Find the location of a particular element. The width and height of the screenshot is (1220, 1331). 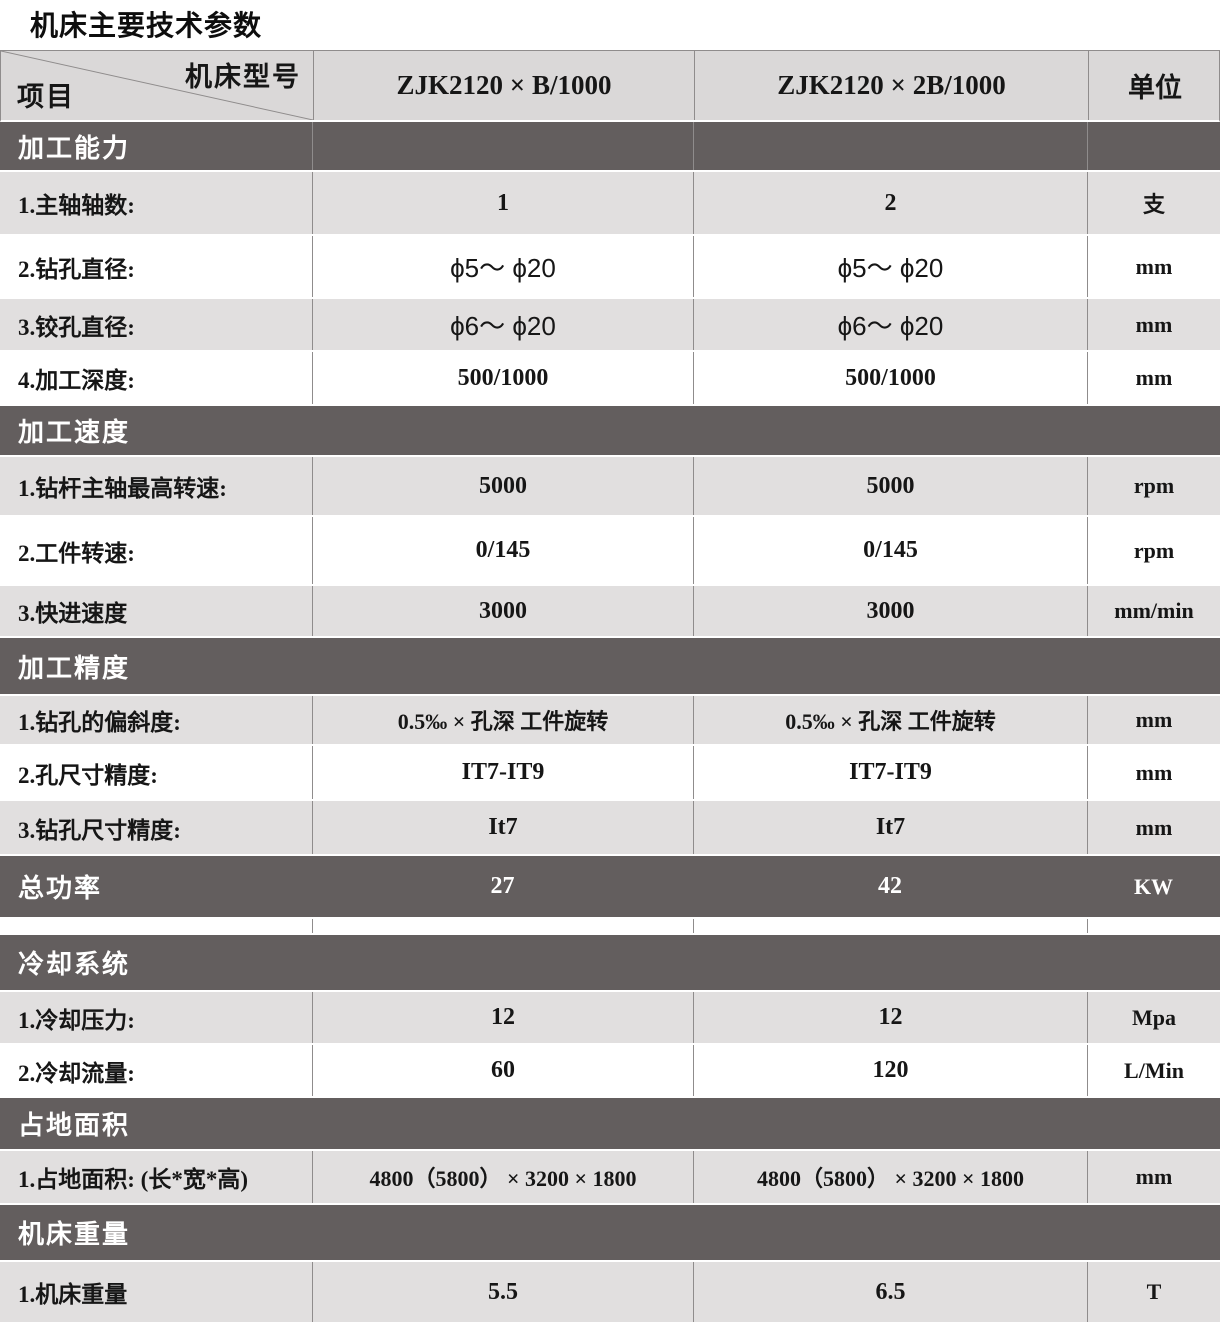

row-label: 3.钻孔尺寸精度: is located at coordinates (99, 830).